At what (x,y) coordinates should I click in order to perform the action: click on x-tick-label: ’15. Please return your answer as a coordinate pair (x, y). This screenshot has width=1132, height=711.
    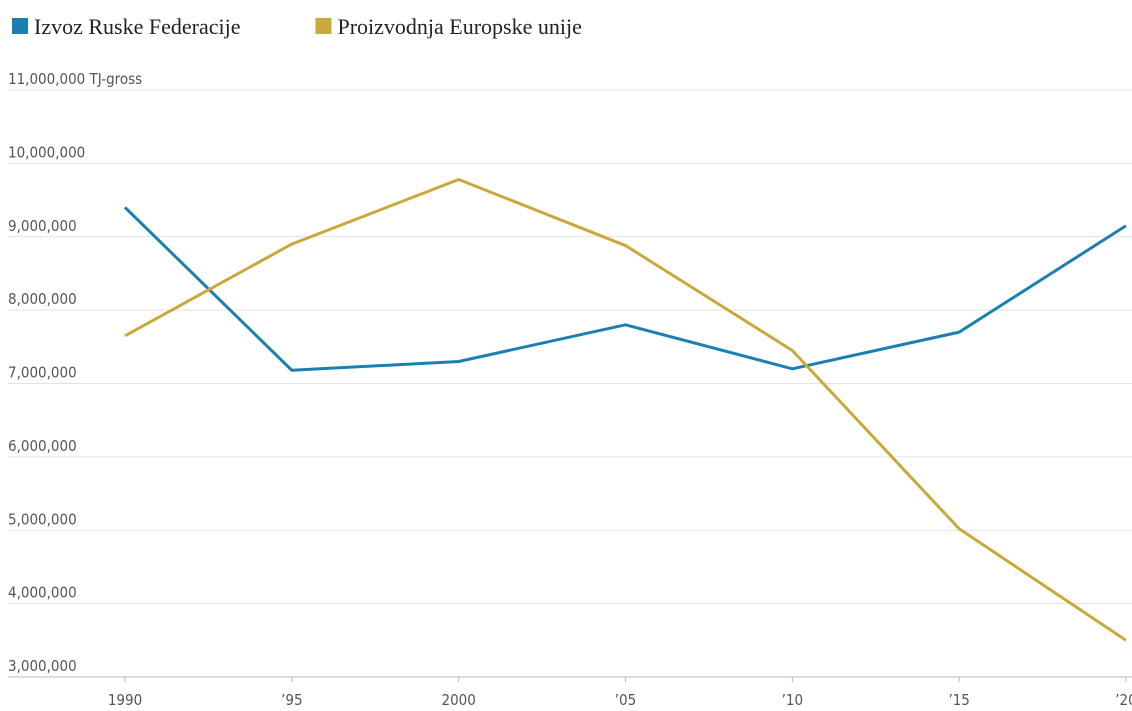
    Looking at the image, I should click on (958, 700).